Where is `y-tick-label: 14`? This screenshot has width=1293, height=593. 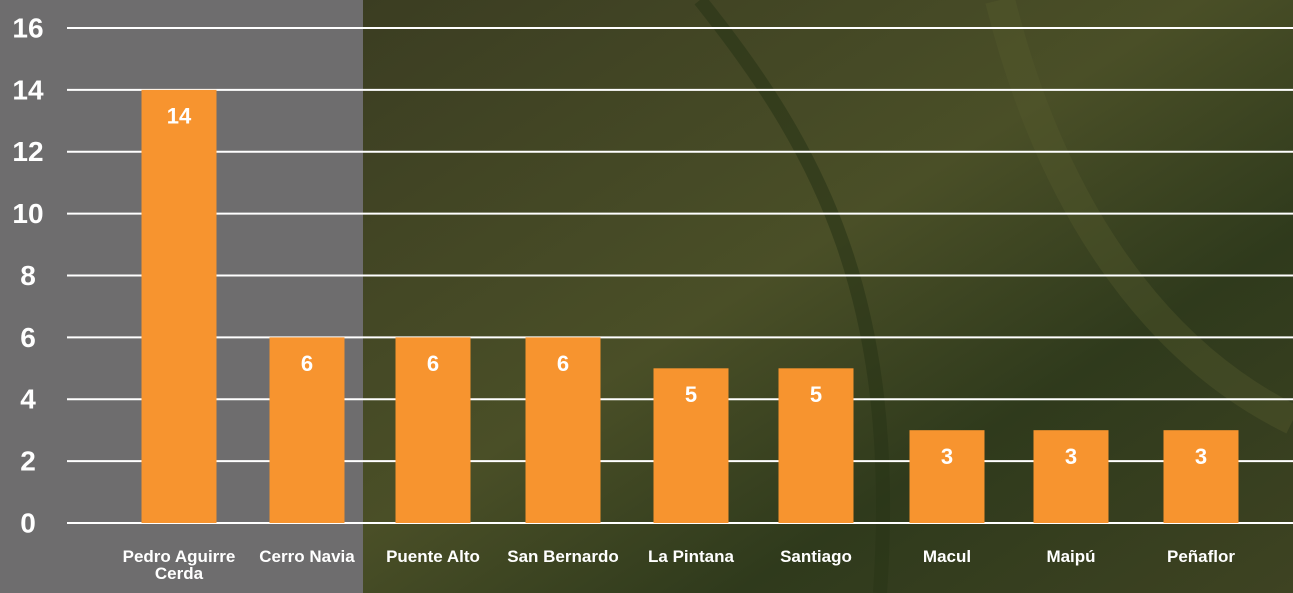 y-tick-label: 14 is located at coordinates (28, 89).